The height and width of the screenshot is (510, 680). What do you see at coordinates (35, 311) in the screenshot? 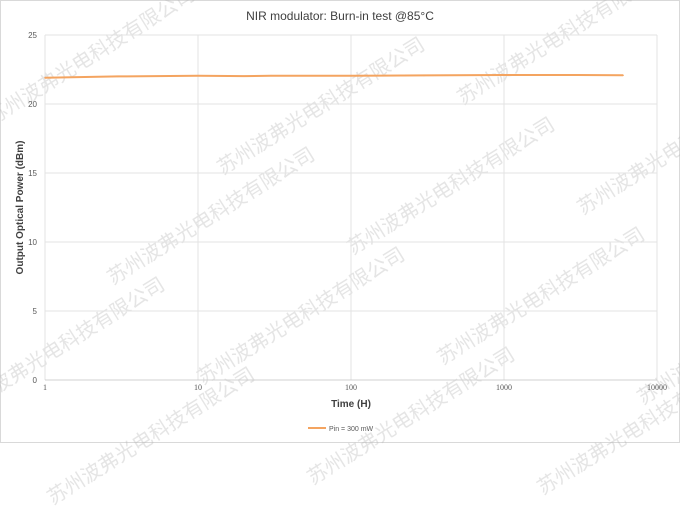
I see `y-tick-label: 5` at bounding box center [35, 311].